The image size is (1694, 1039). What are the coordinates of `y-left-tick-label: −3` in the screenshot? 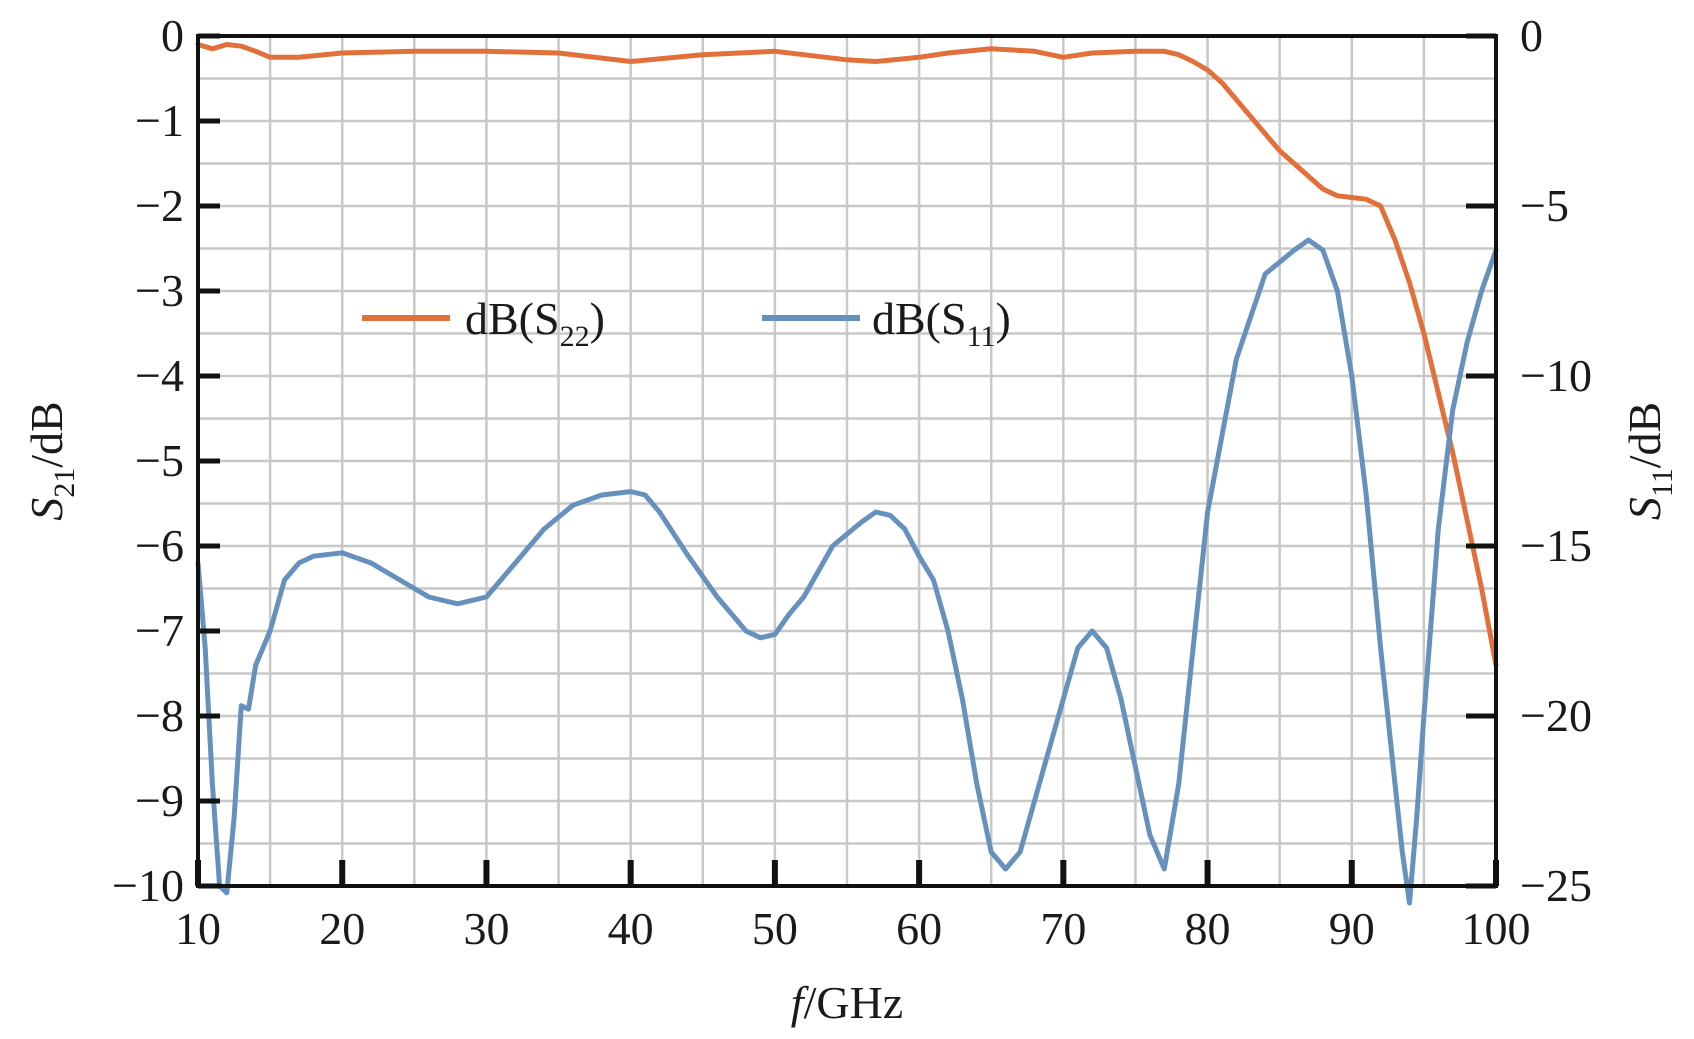 It's located at (159, 290).